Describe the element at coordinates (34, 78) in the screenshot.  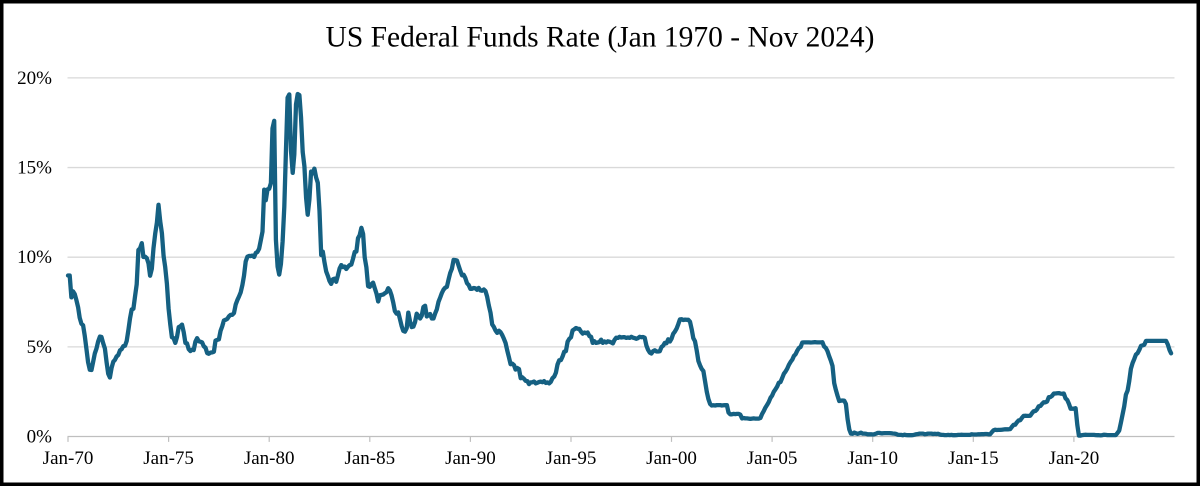
I see `svg-text: 20%` at that location.